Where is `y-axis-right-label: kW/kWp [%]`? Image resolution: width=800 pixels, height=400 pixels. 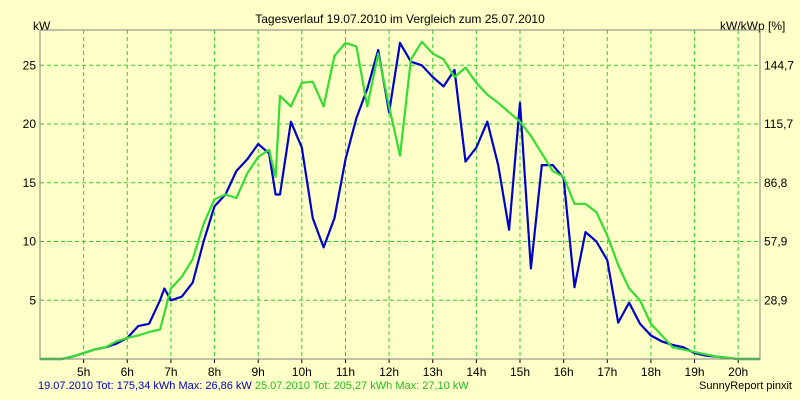 y-axis-right-label: kW/kWp [%] is located at coordinates (752, 26).